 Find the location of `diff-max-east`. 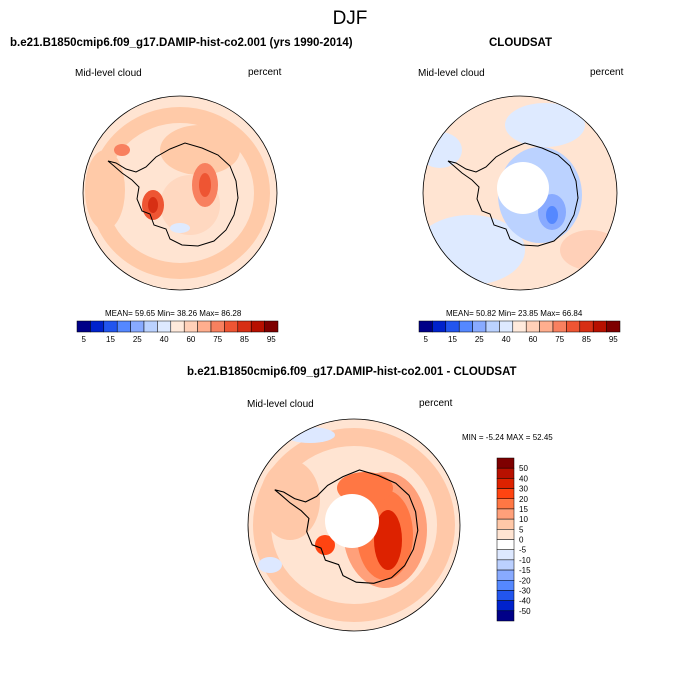

diff-max-east is located at coordinates (388, 540).